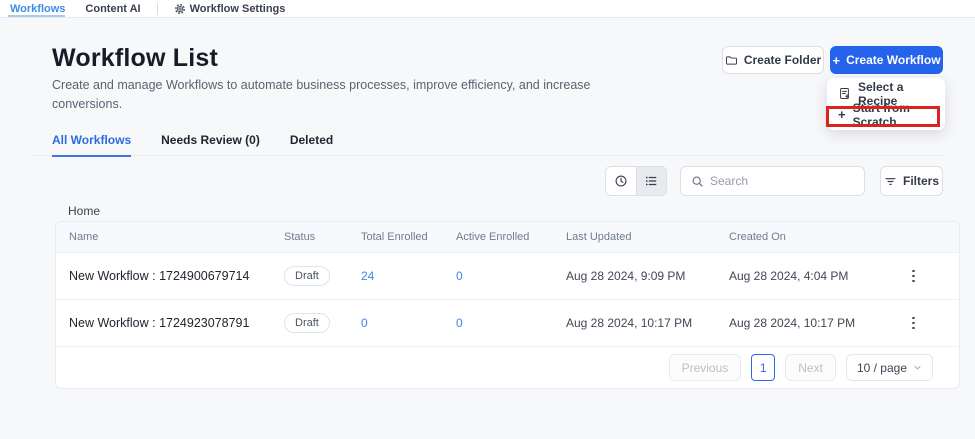 The height and width of the screenshot is (439, 975). I want to click on last-updated-value: Aug 28 2024, 9:09 PM, so click(626, 276).